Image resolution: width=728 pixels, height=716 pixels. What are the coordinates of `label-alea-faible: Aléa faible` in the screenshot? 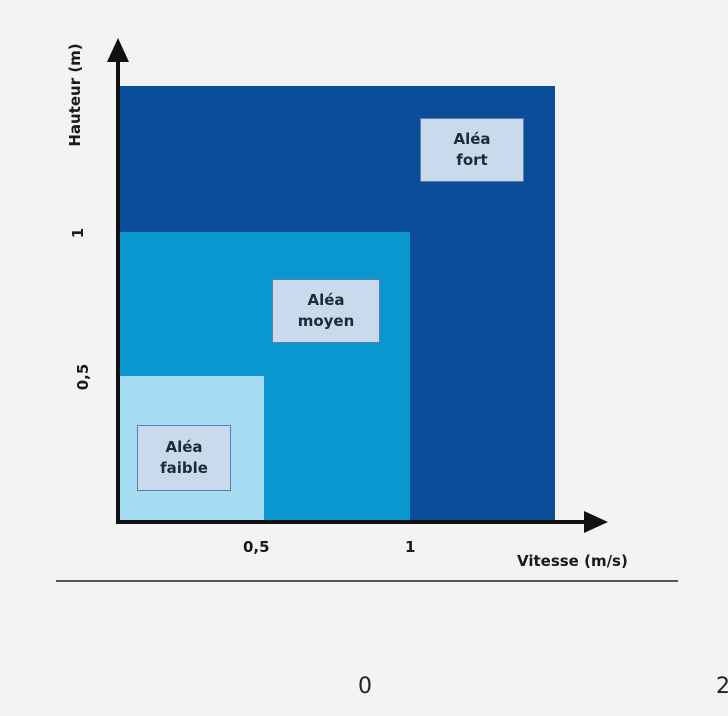 It's located at (184, 458).